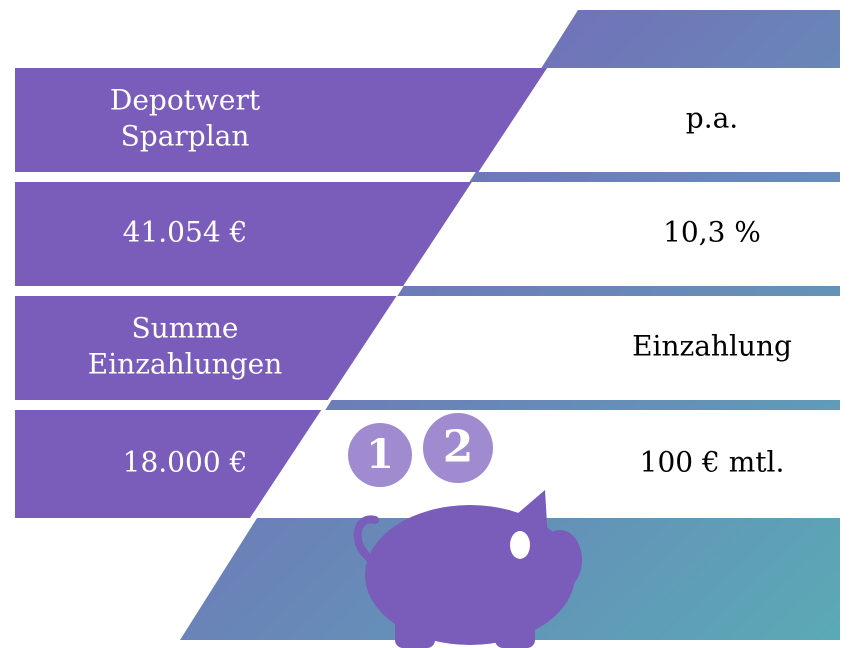 Image resolution: width=858 pixels, height=648 pixels. Describe the element at coordinates (712, 232) in the screenshot. I see `right-label: 10,3 %` at that location.